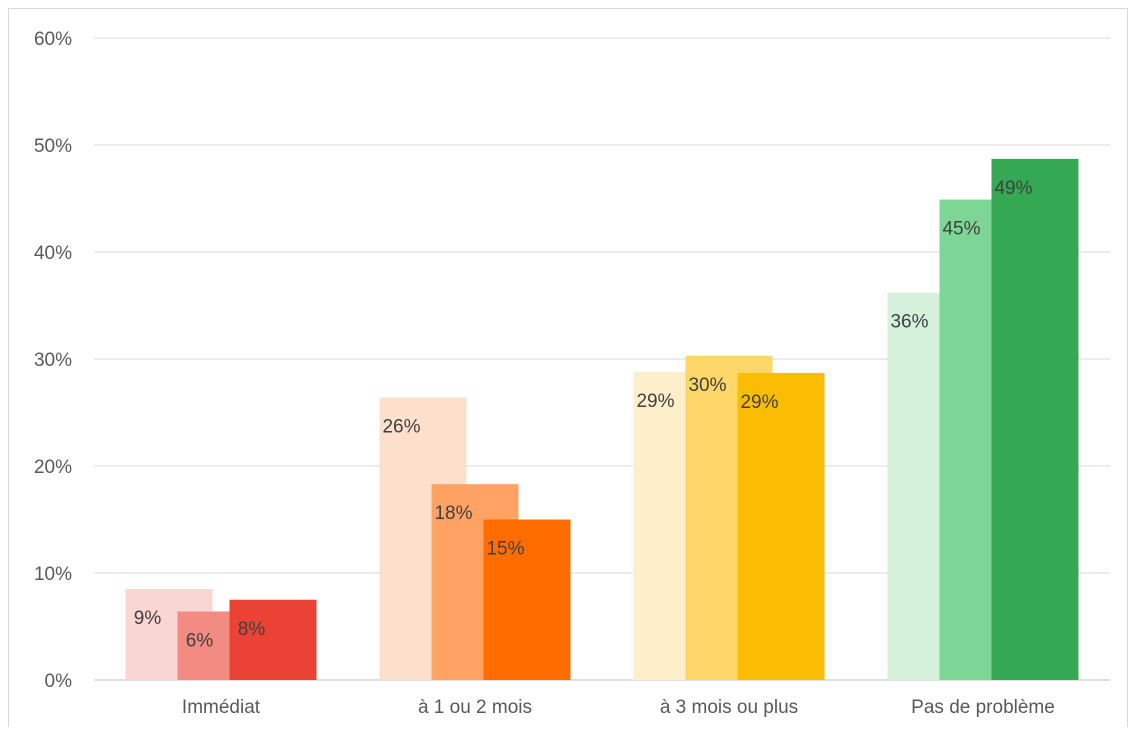  What do you see at coordinates (59, 681) in the screenshot?
I see `y-tick-label: 0%` at bounding box center [59, 681].